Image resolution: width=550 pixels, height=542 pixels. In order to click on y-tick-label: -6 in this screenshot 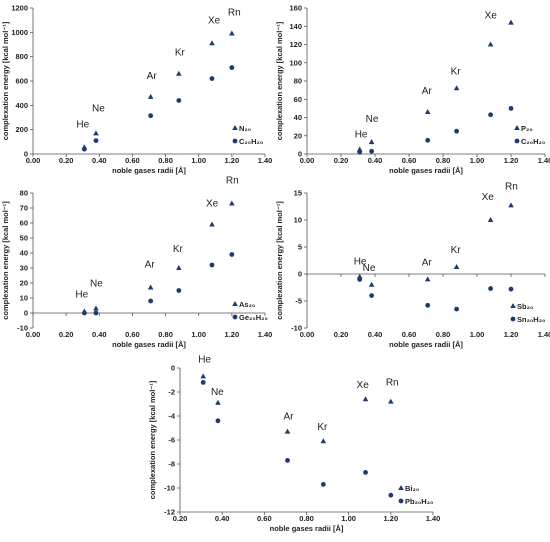, I will do `click(171, 440)`.